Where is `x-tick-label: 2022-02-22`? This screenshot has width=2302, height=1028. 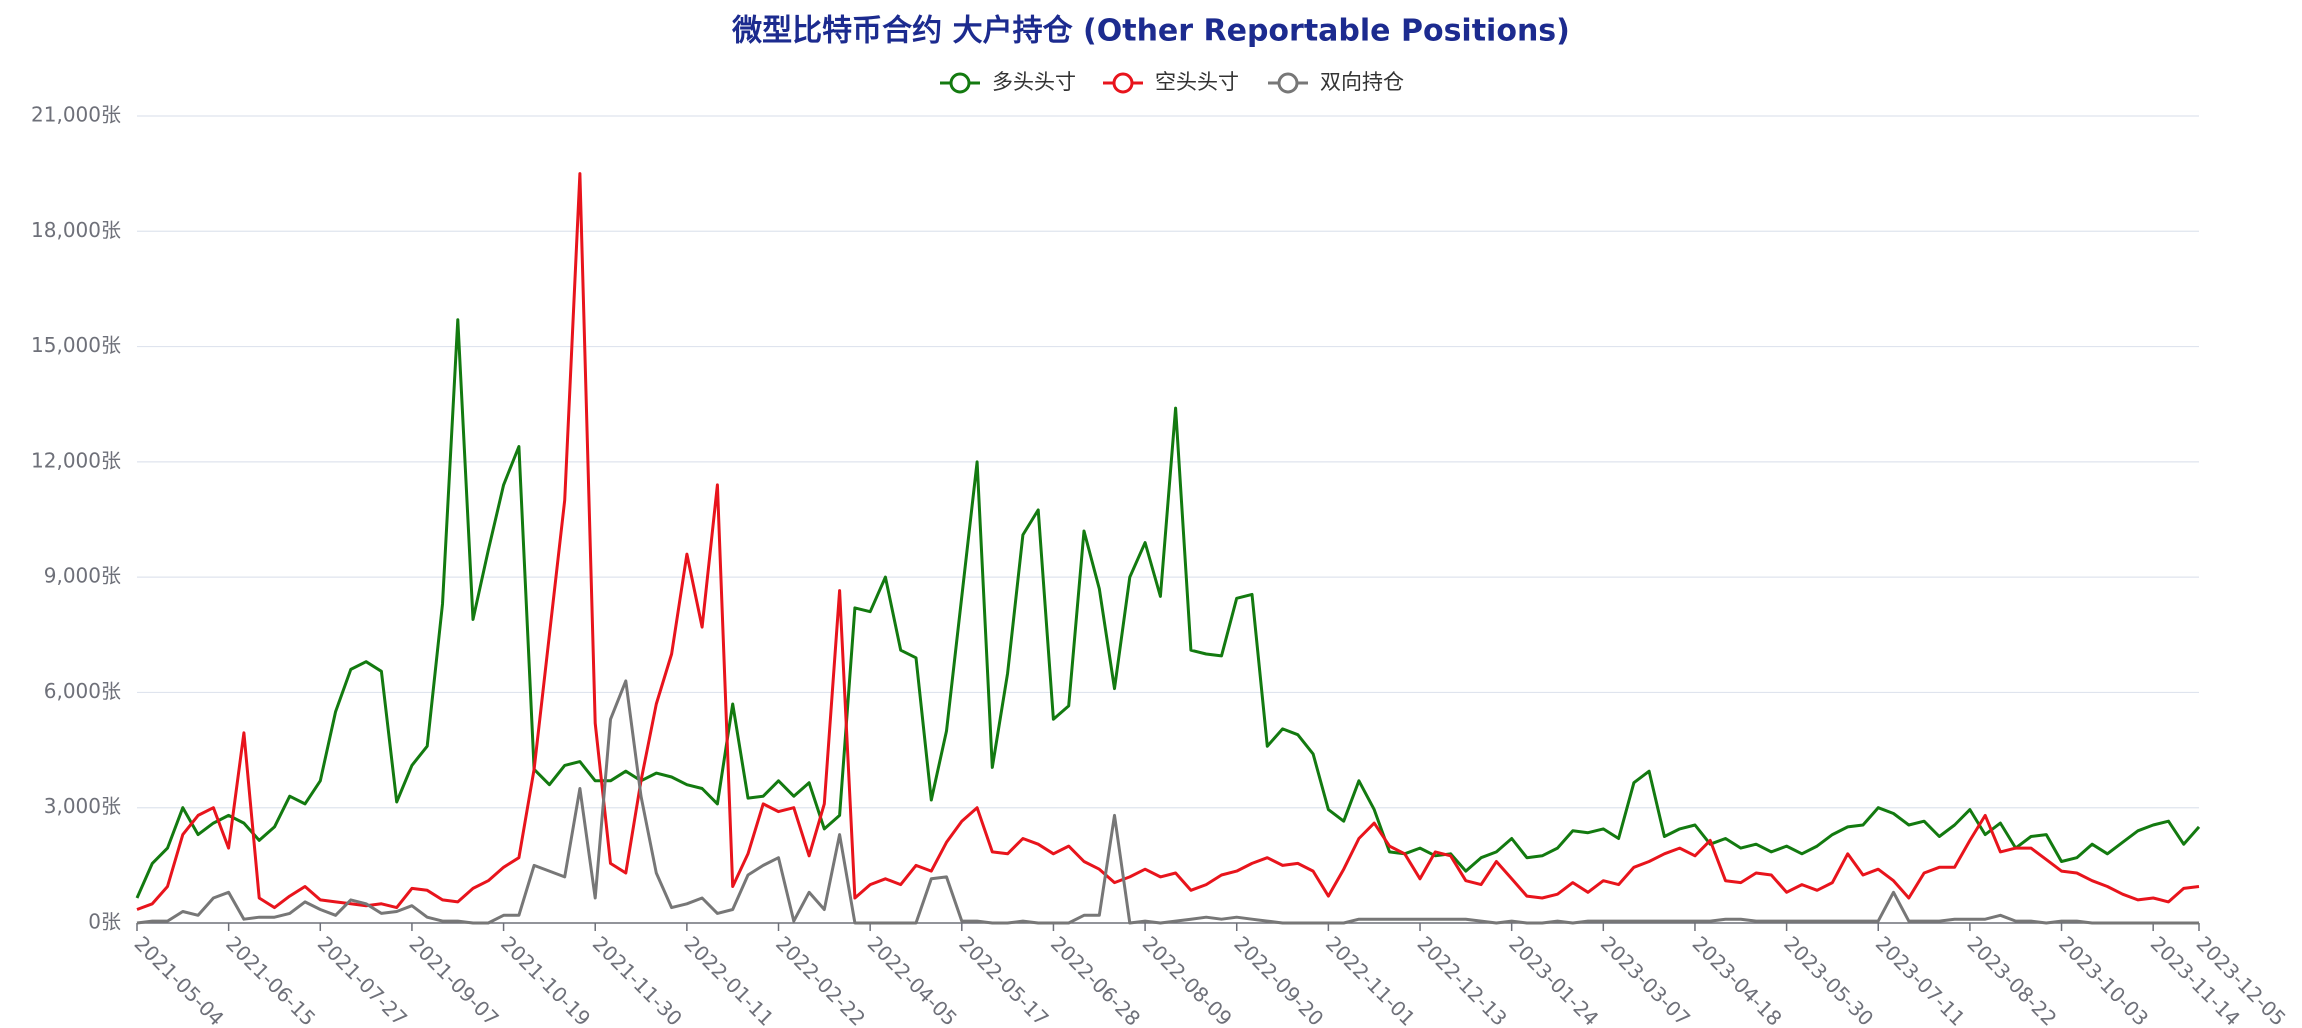
x-tick-label: 2022-02-22 is located at coordinates (820, 979).